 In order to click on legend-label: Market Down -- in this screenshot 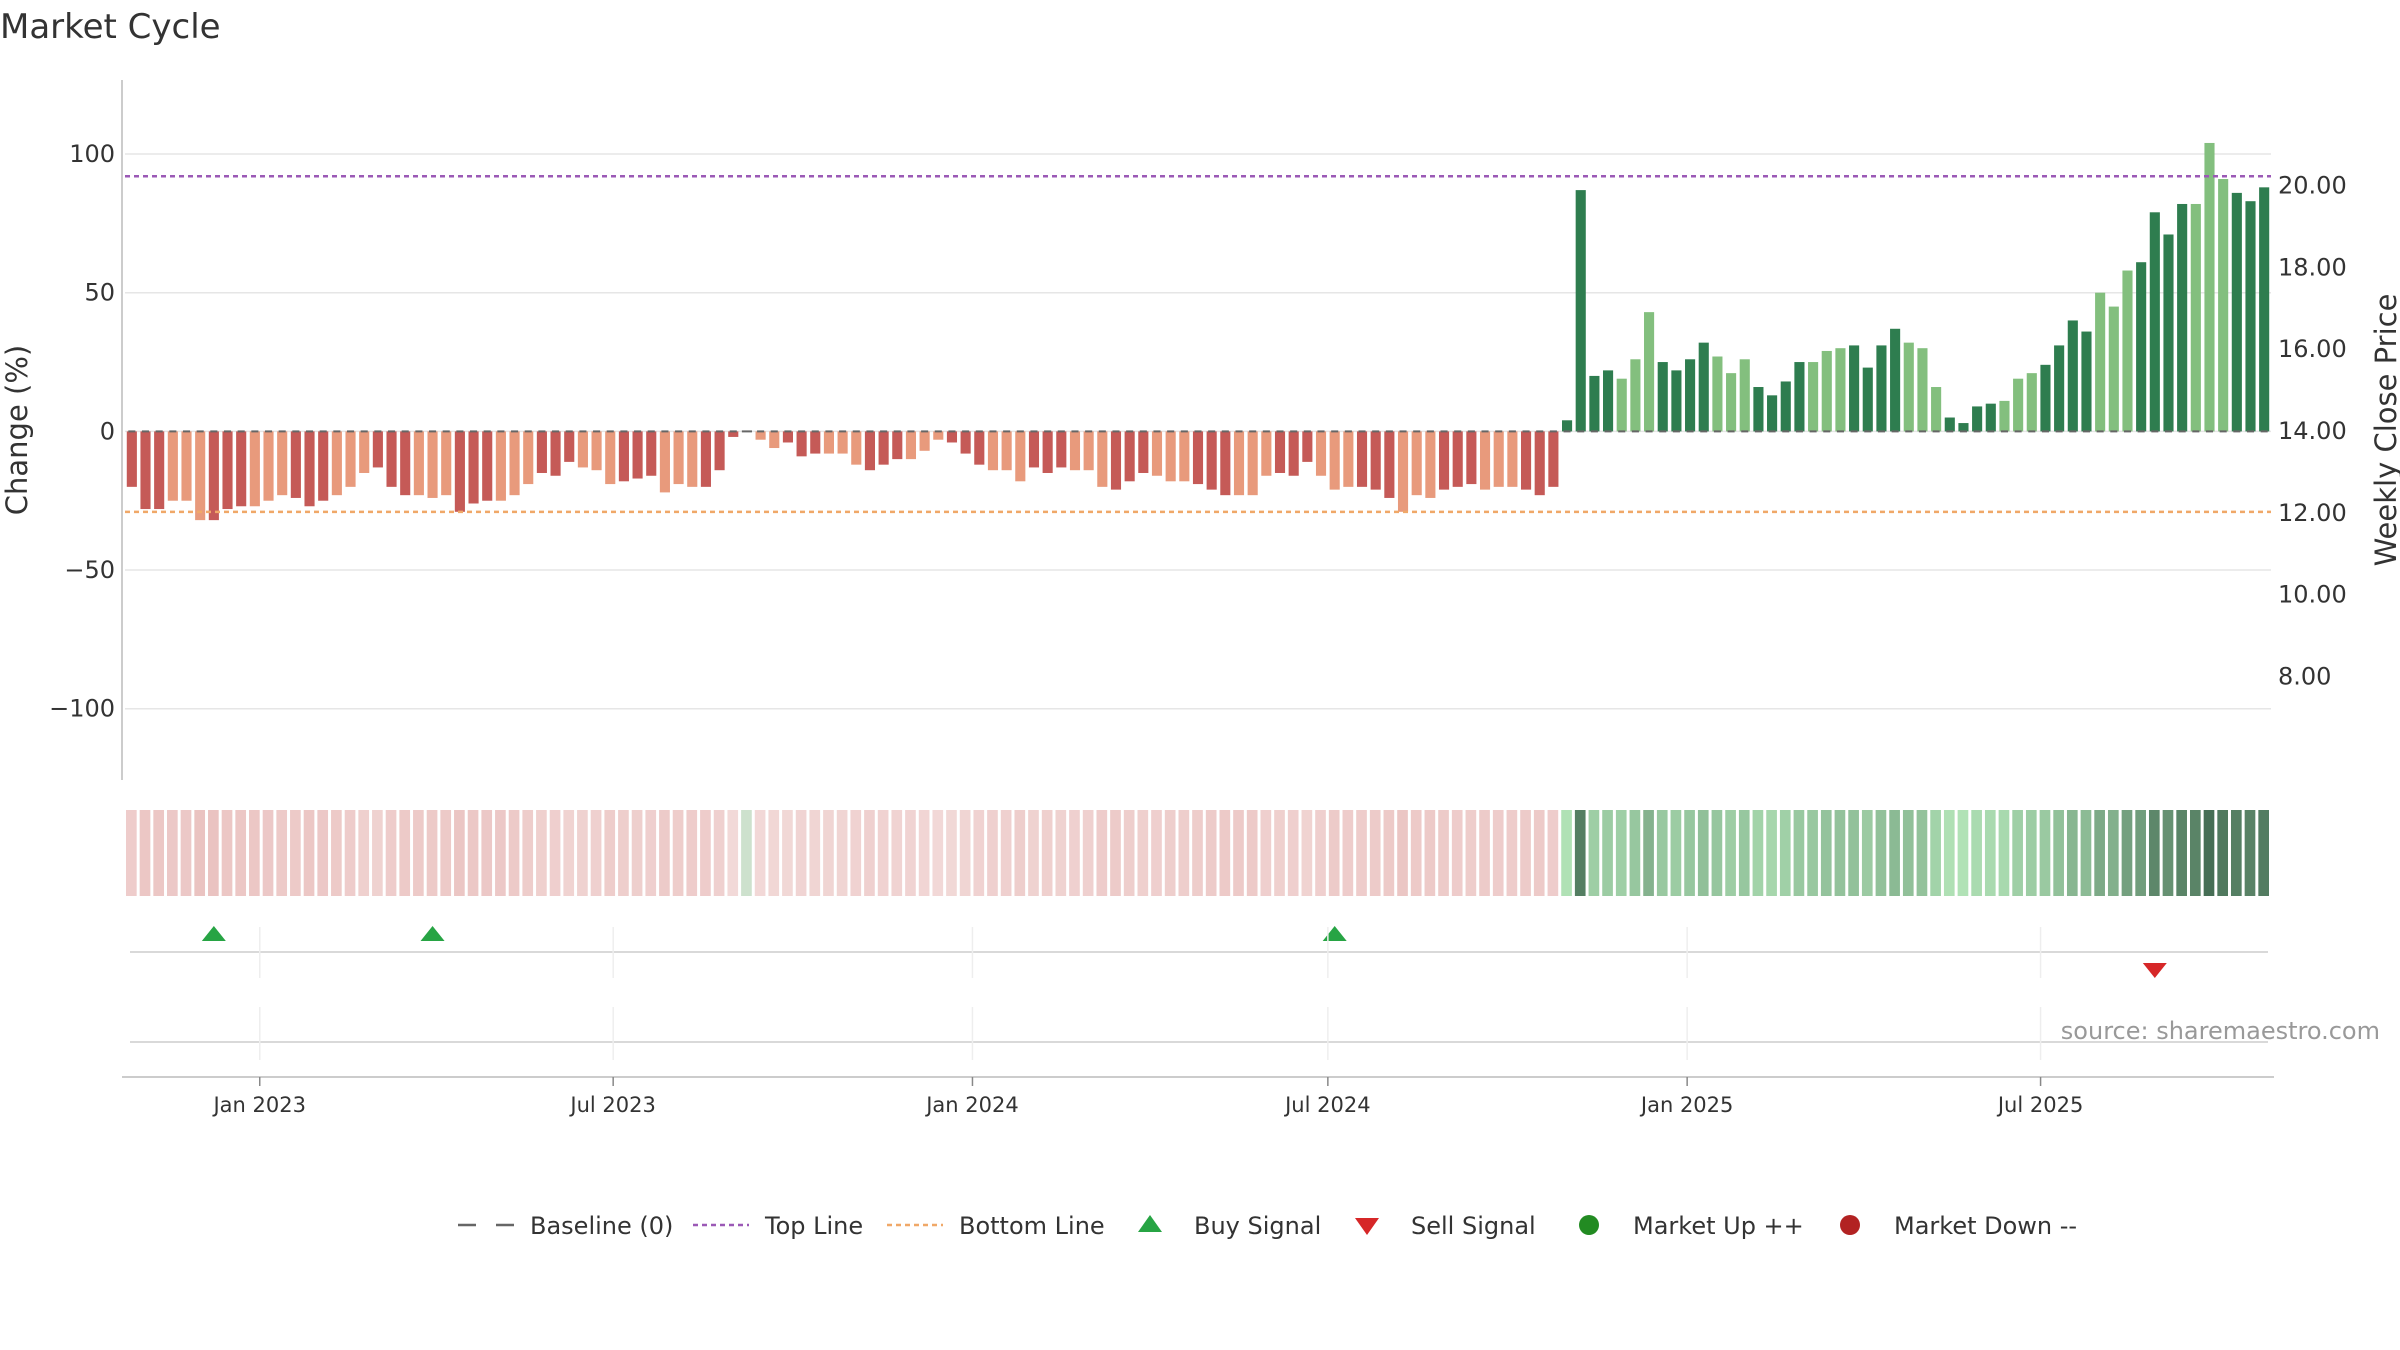, I will do `click(1985, 1226)`.